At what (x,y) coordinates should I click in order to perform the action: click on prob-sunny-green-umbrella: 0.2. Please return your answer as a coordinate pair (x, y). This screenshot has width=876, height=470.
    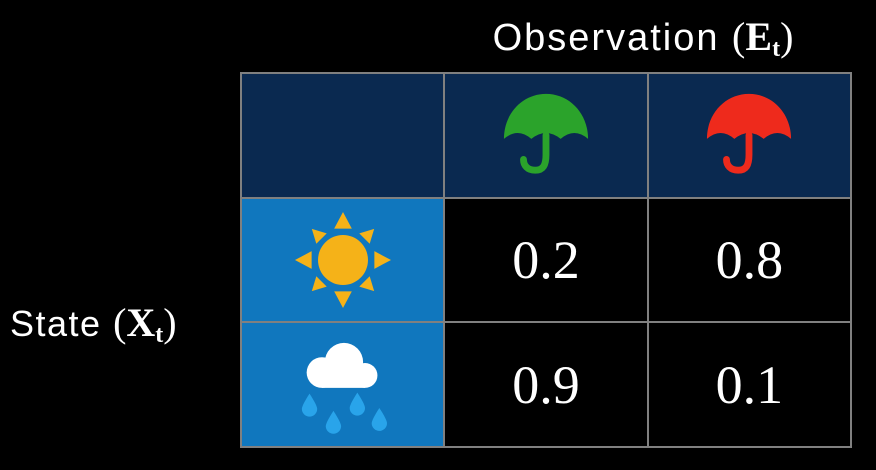
    Looking at the image, I should click on (546, 260).